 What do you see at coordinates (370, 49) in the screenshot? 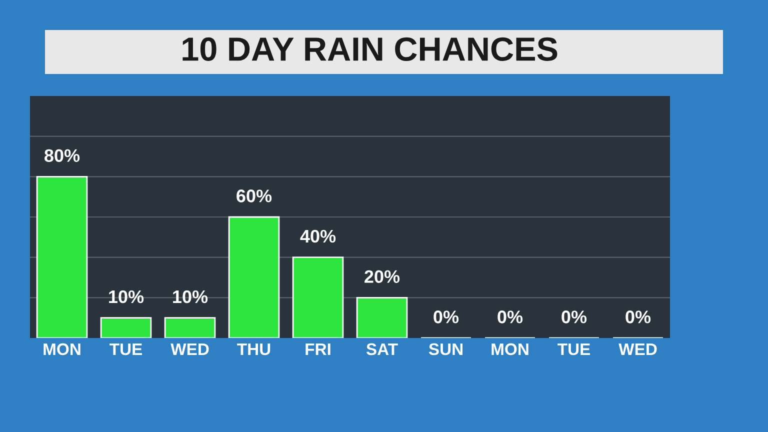
I see `chart-title: 10 DAY RAIN CHANCES` at bounding box center [370, 49].